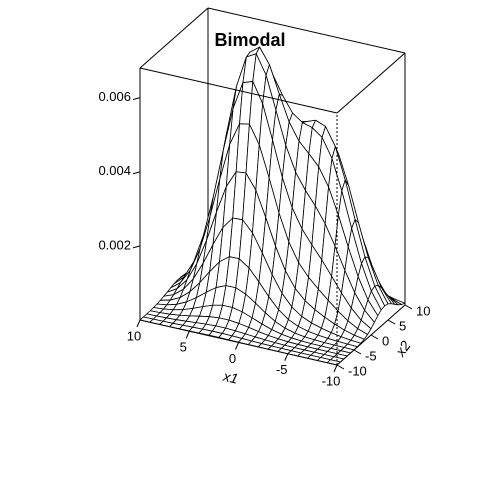  I want to click on x-tick-label: -5, so click(282, 369).